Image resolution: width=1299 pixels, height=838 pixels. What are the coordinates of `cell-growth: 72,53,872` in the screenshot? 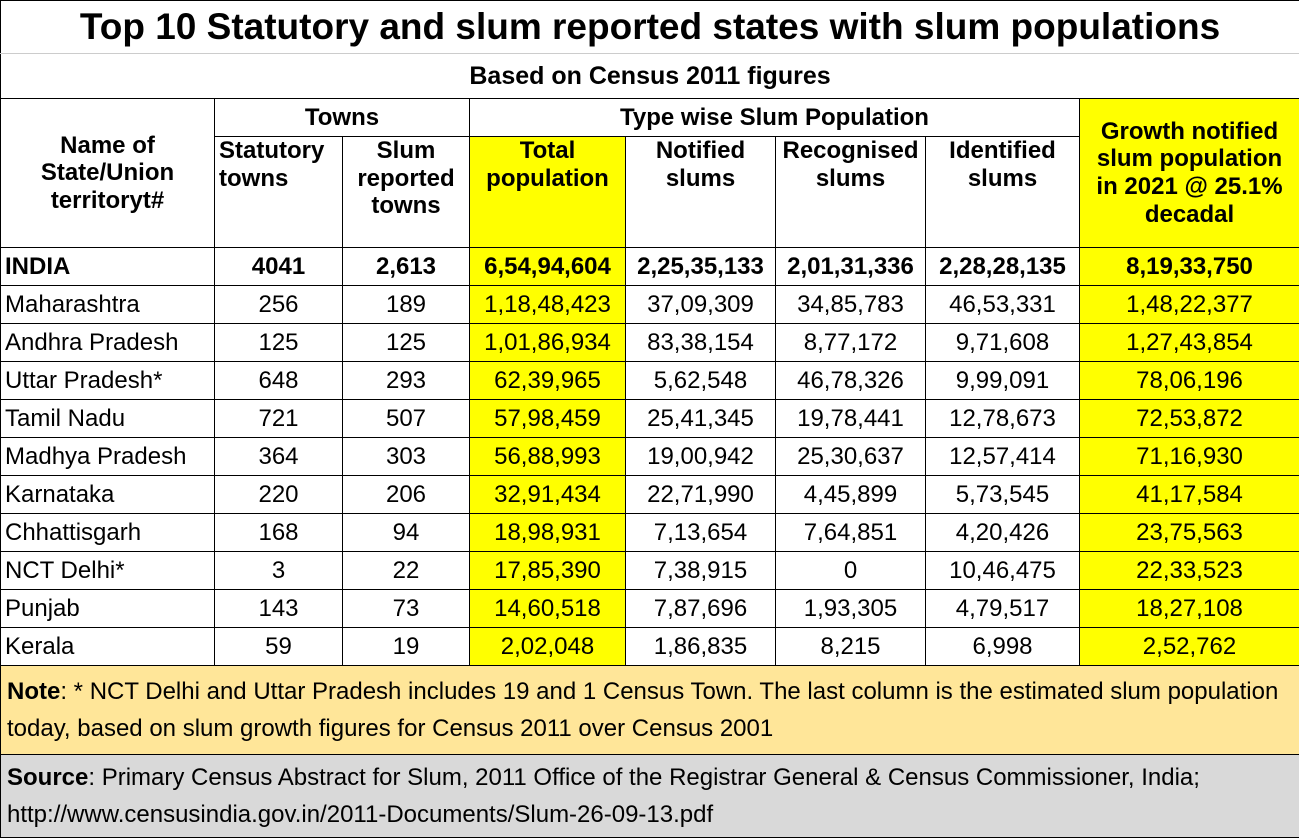 It's located at (1189, 419).